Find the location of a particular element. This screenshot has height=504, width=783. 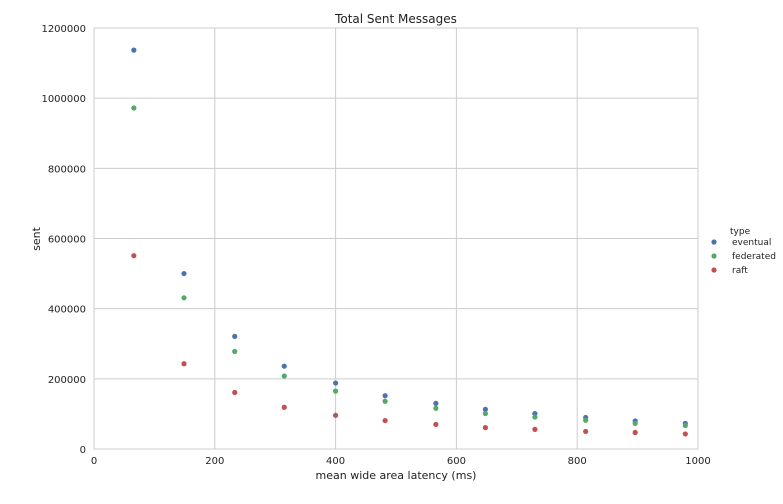

y-tick-label: 400000 is located at coordinates (67, 310).